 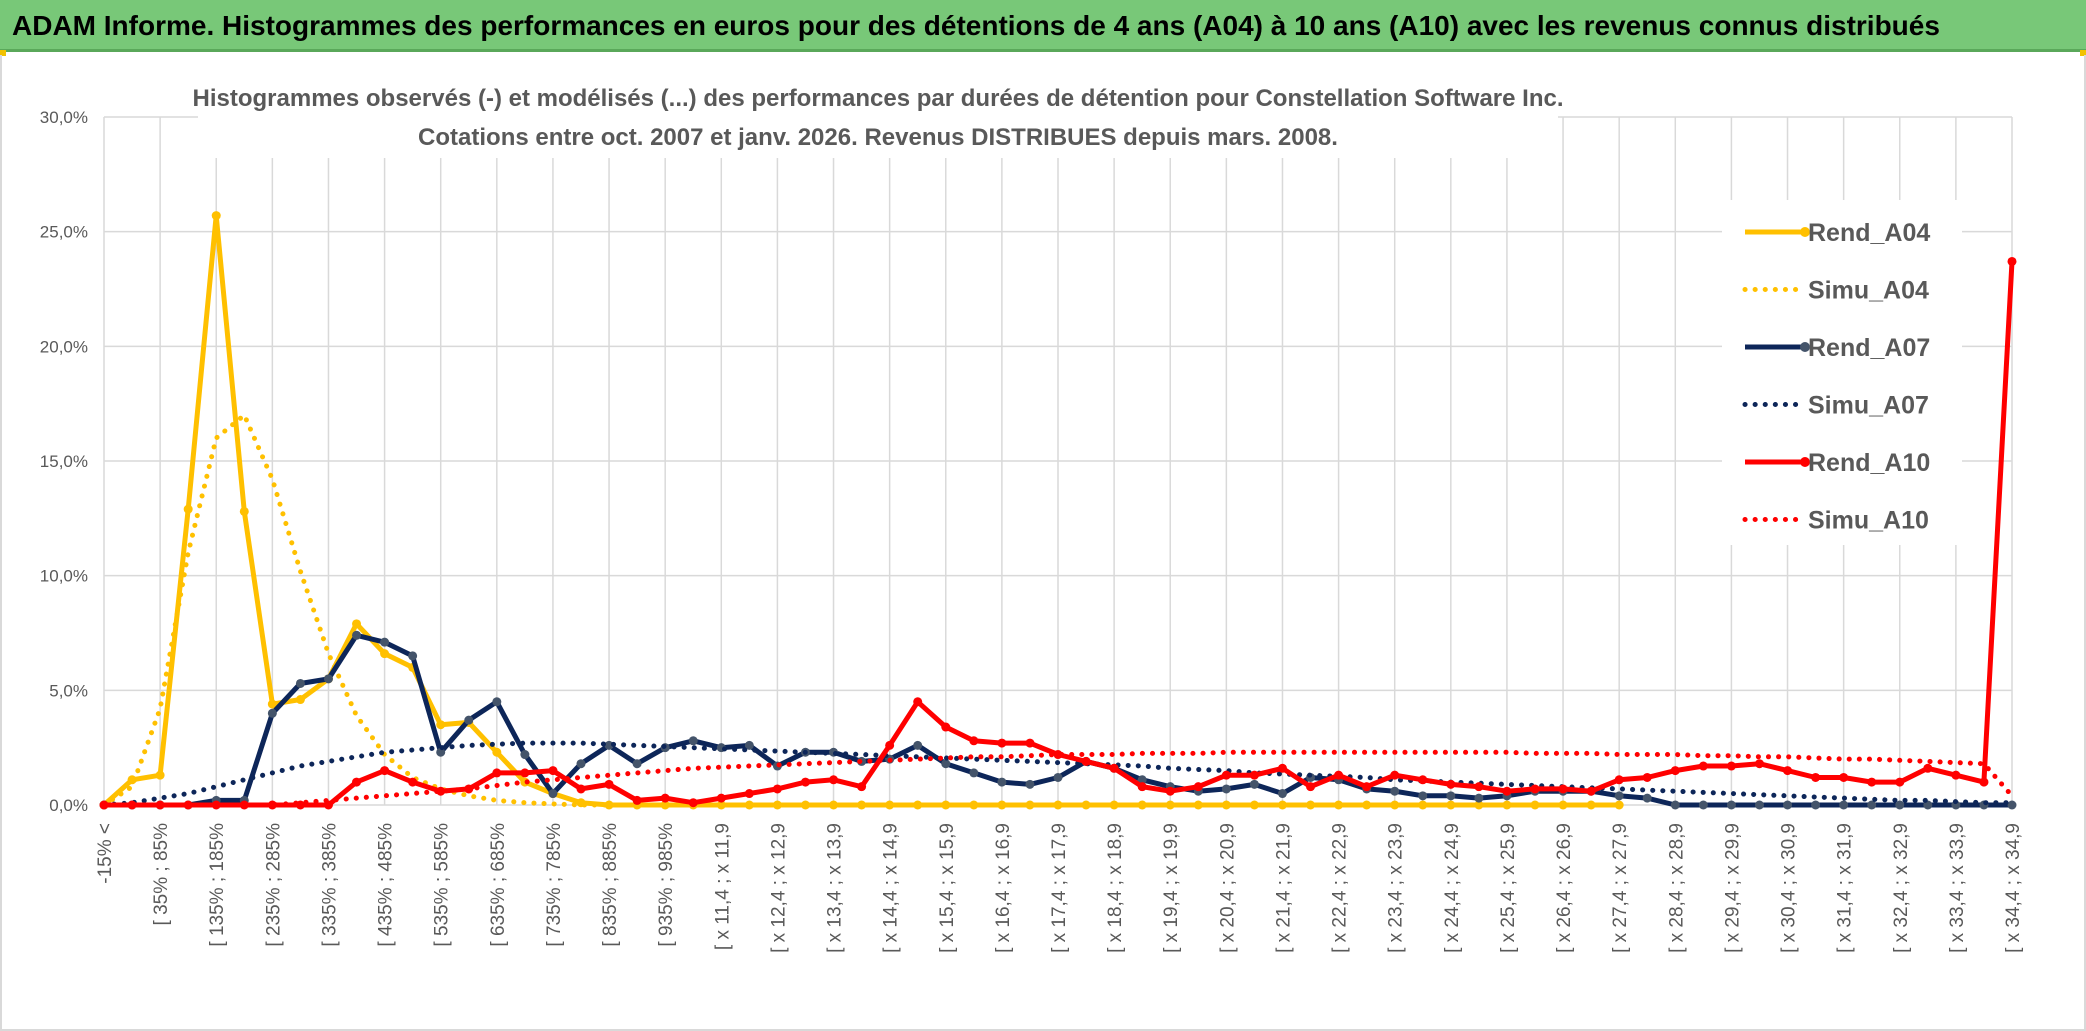 What do you see at coordinates (891, 888) in the screenshot?
I see `x-tick-label: [ x 14,4 ; x 14,9` at bounding box center [891, 888].